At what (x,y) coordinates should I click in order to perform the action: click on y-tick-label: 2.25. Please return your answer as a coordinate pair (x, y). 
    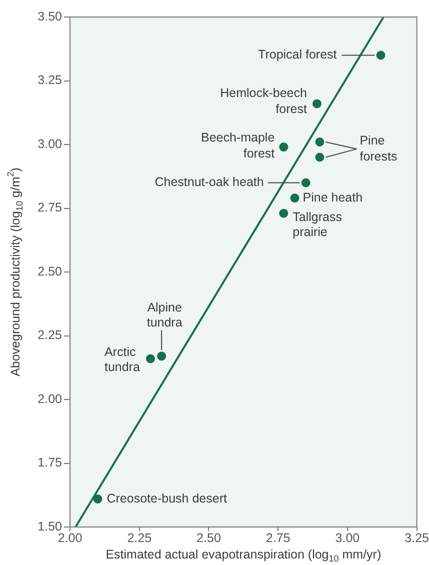
    Looking at the image, I should click on (50, 335).